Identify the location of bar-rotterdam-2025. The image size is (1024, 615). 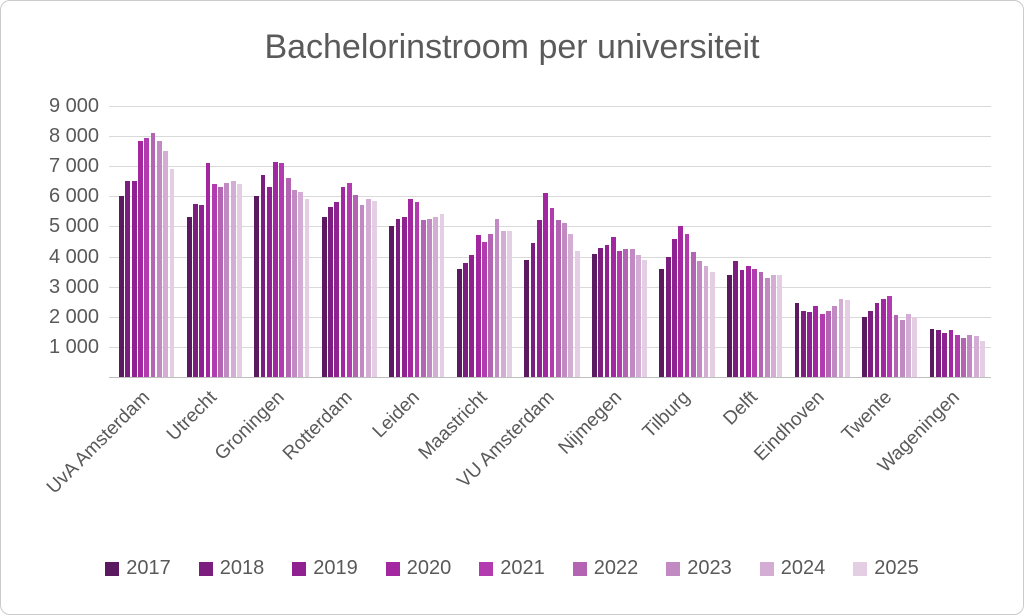
(374, 288).